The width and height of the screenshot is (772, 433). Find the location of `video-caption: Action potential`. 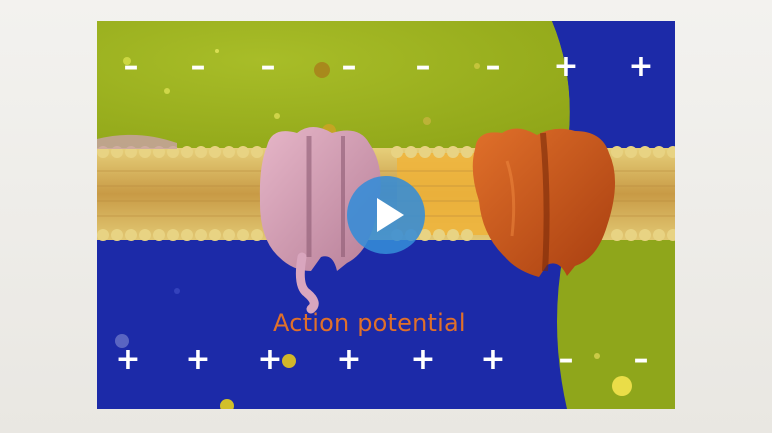

video-caption: Action potential is located at coordinates (369, 323).